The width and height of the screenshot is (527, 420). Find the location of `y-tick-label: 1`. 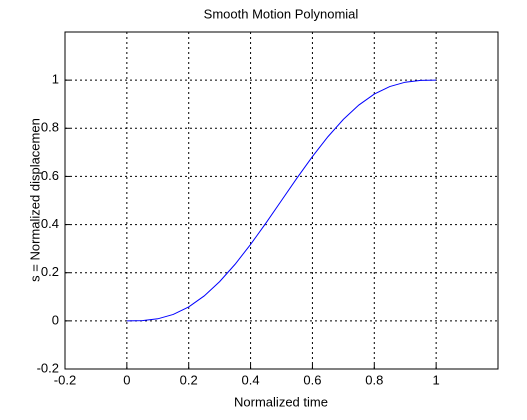

y-tick-label: 1 is located at coordinates (55, 79).